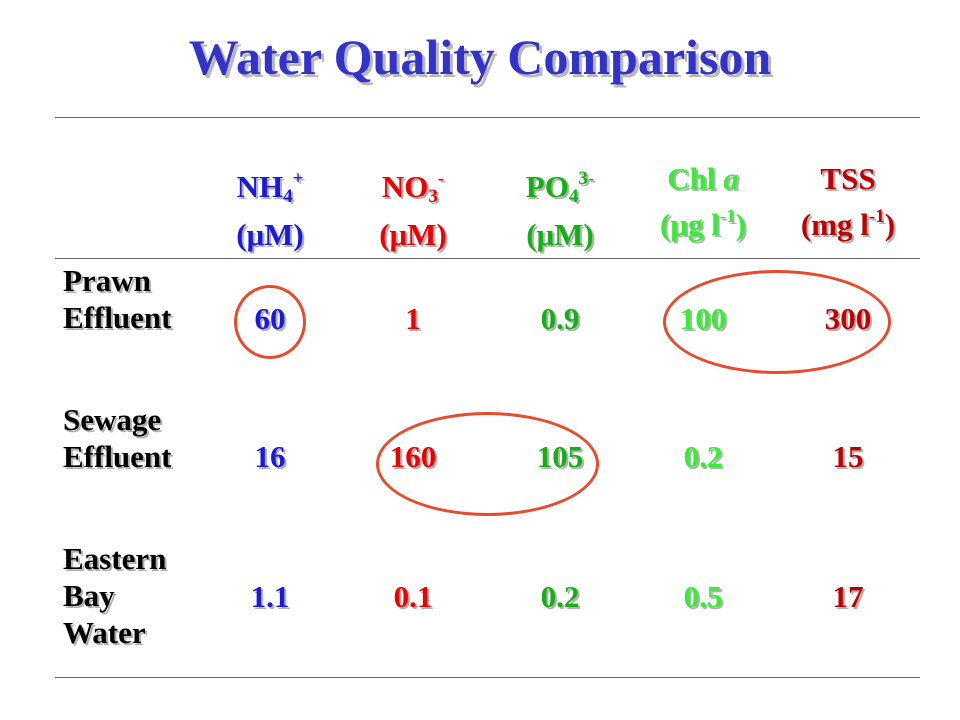 The height and width of the screenshot is (720, 960). What do you see at coordinates (777, 322) in the screenshot?
I see `highlight-ring-prawn-chl-tss` at bounding box center [777, 322].